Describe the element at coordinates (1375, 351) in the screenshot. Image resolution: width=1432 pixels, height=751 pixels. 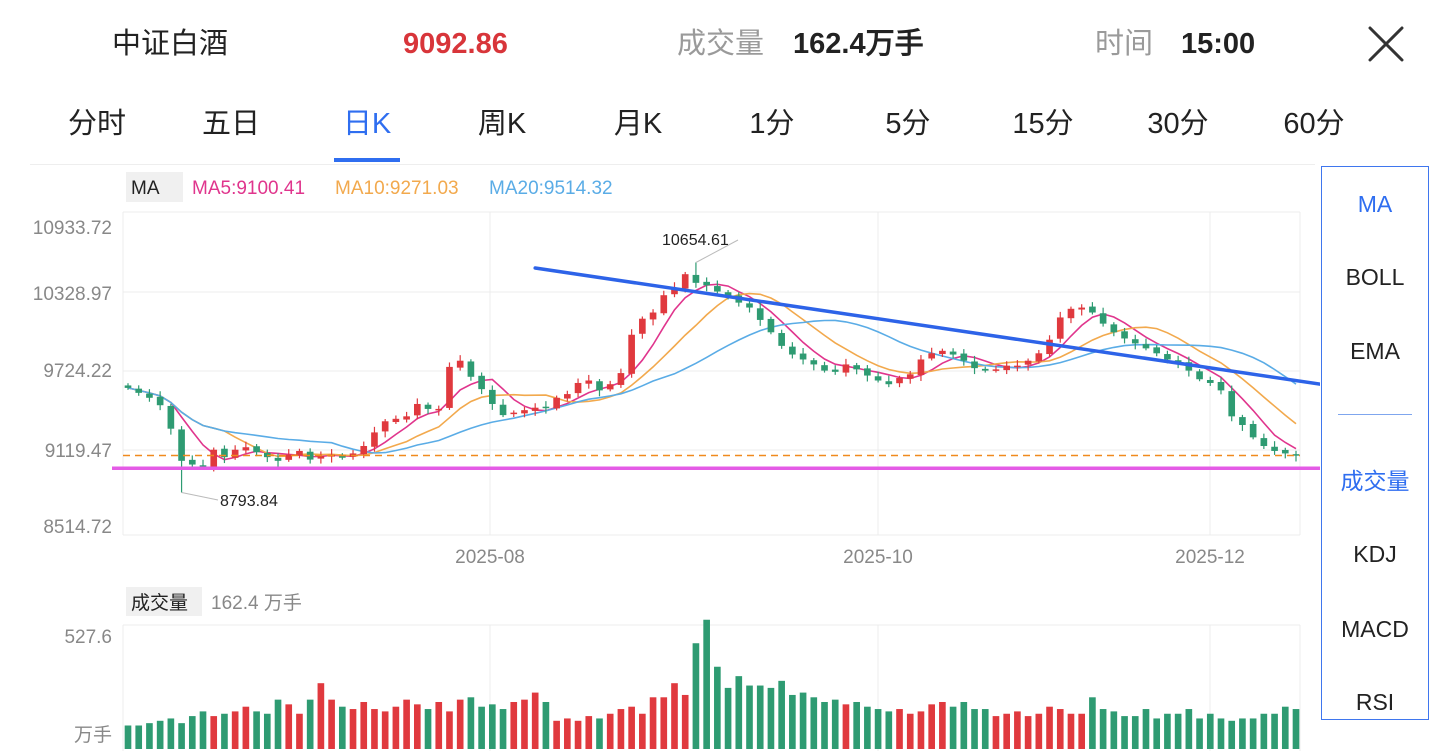
I see `indicator-ema: EMA` at that location.